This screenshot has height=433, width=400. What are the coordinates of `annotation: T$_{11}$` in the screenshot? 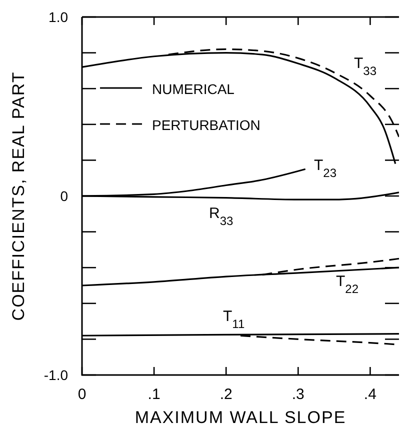 It's located at (234, 319).